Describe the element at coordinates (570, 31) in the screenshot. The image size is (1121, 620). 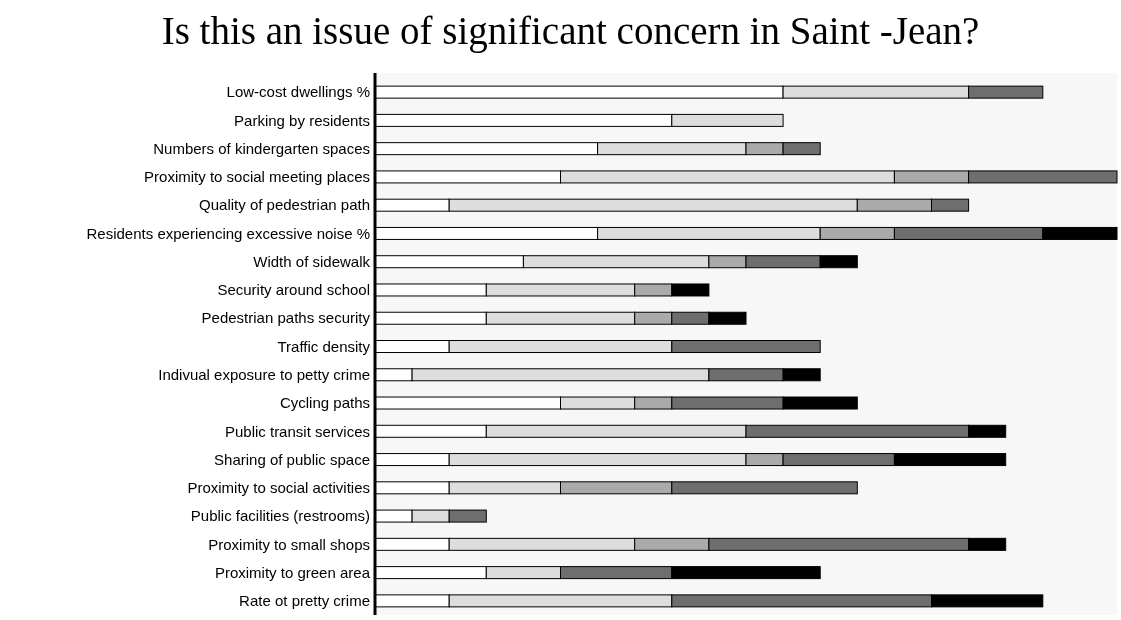
I see `chart-title: Is this an issue of significant concern in Saint -Jean?` at that location.